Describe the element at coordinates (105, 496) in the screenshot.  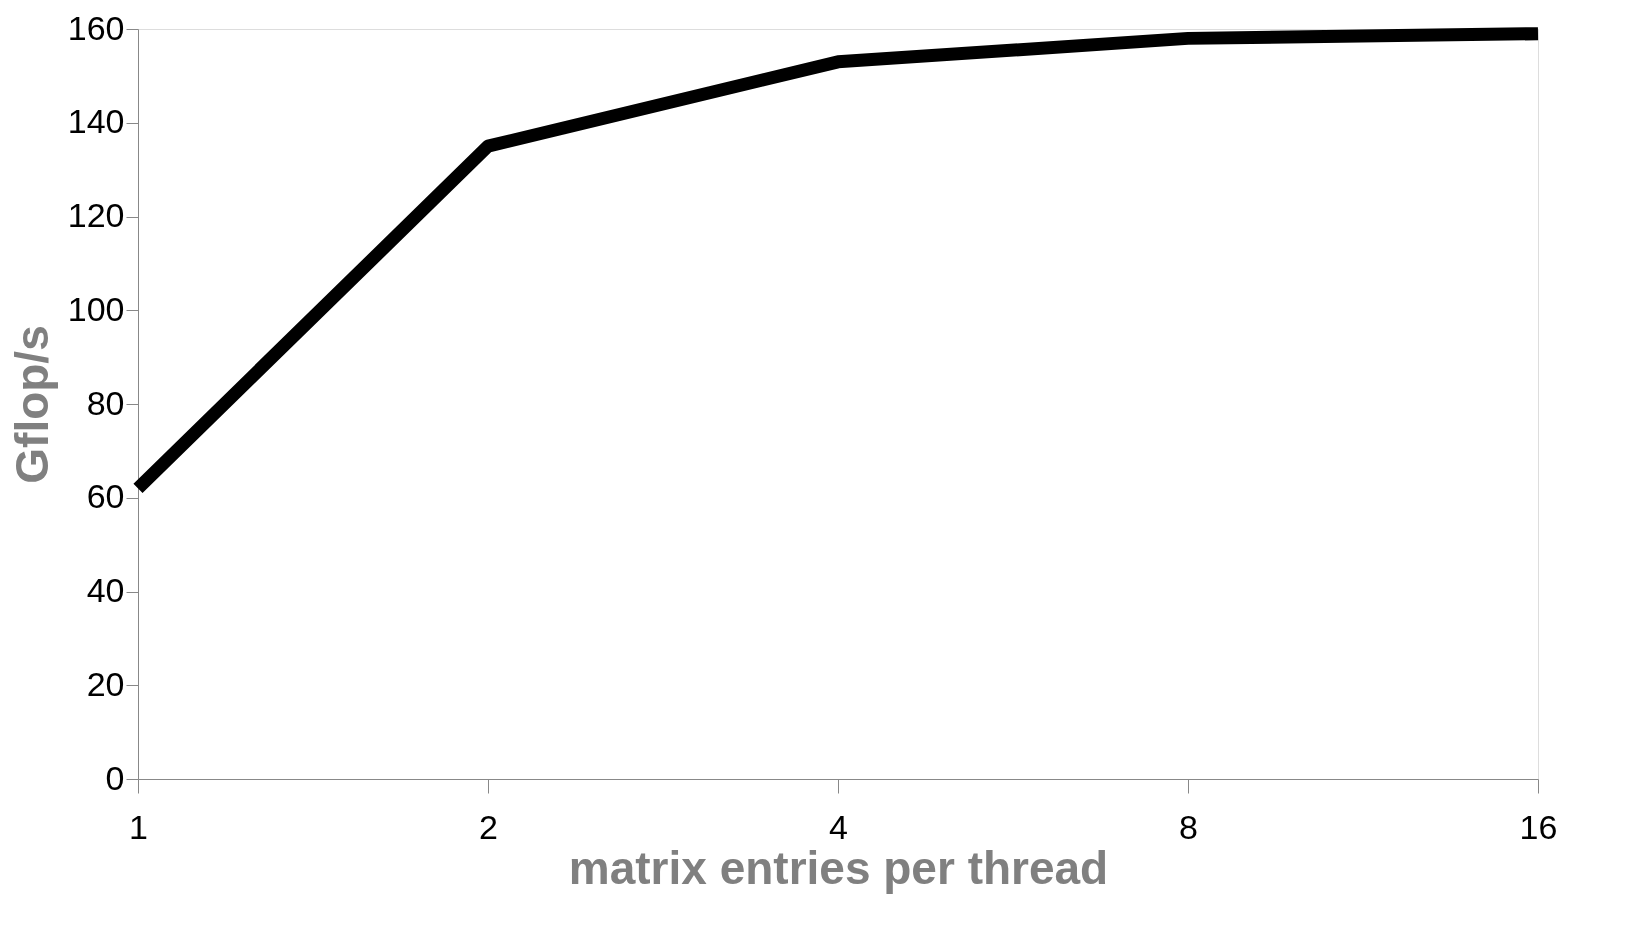
I see `y-tick-label: 60` at that location.